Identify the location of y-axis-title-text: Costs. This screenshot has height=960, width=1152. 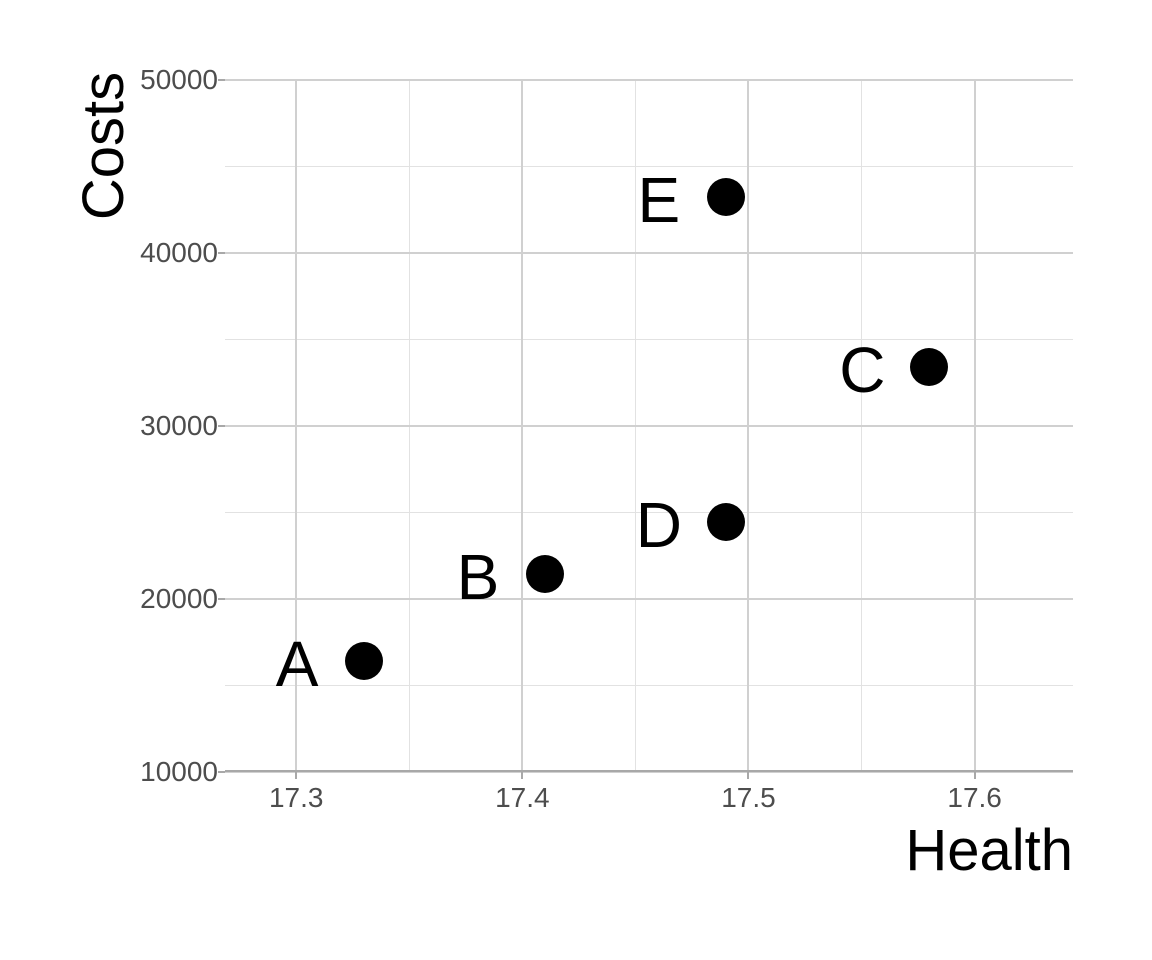
(103, 146).